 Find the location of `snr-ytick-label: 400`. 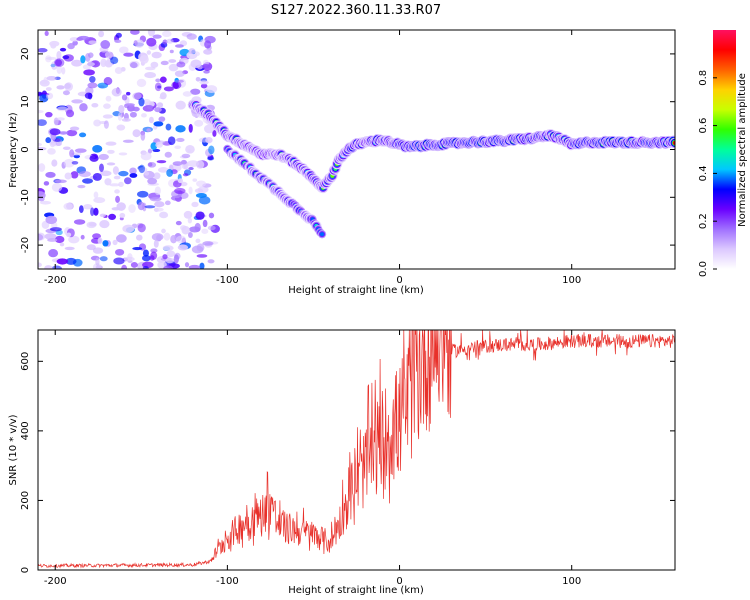

snr-ytick-label: 400 is located at coordinates (25, 430).